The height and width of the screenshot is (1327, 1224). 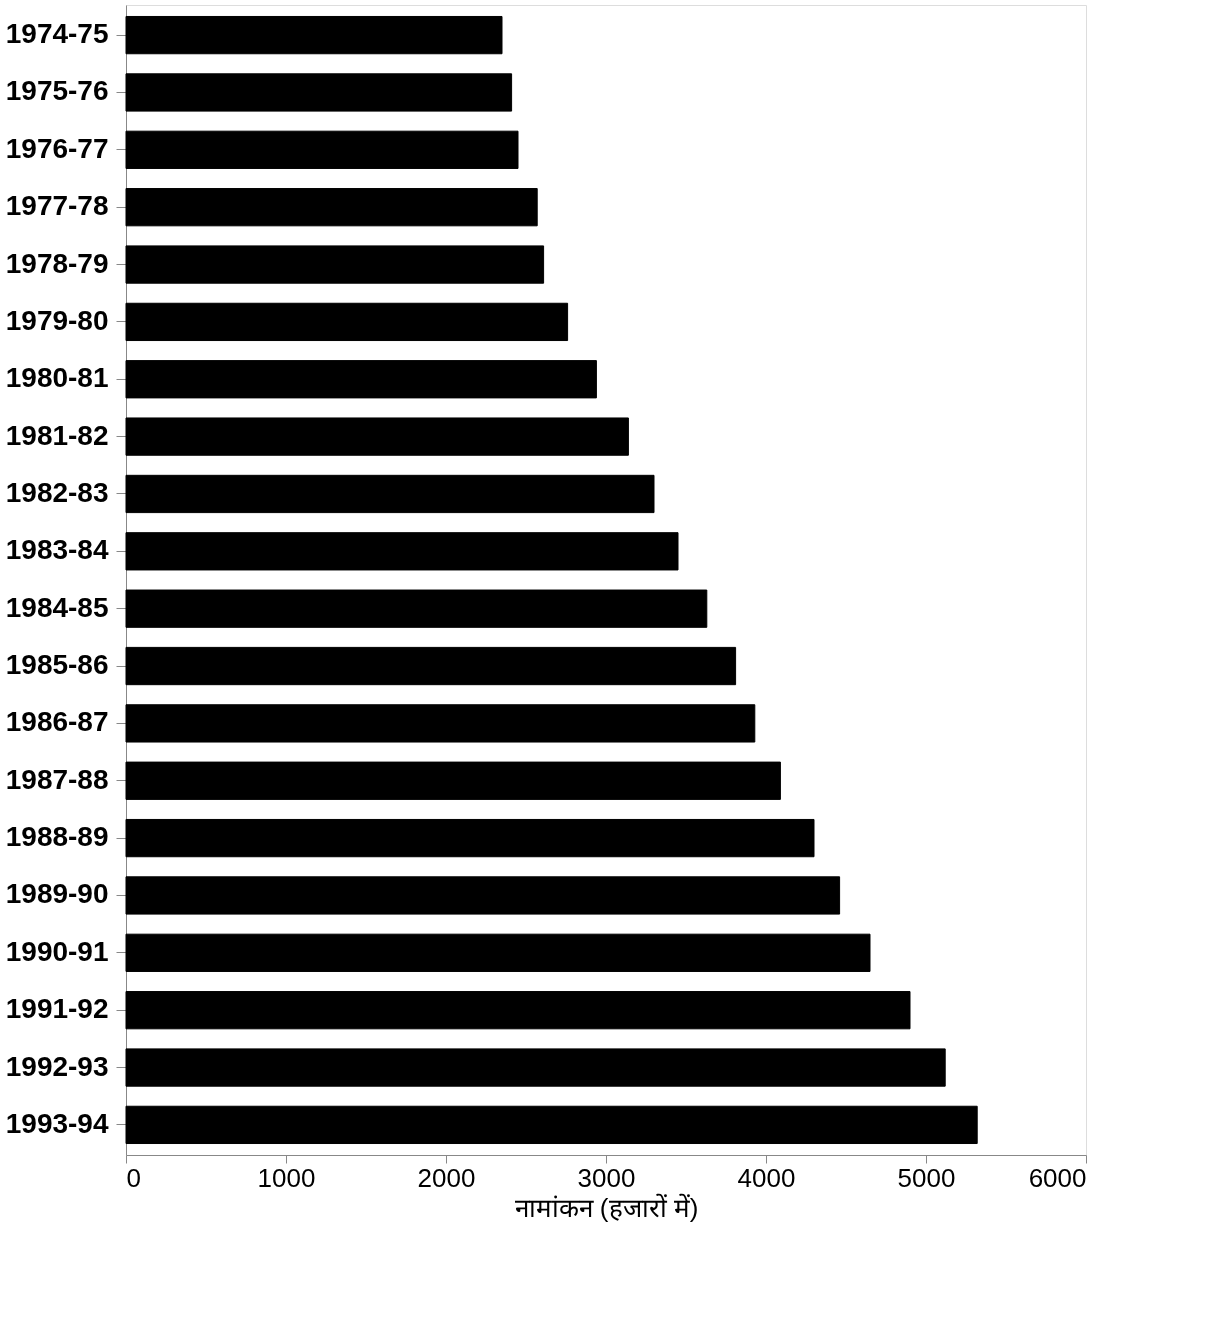 What do you see at coordinates (57, 1009) in the screenshot?
I see `y-tick-label: 1991-92` at bounding box center [57, 1009].